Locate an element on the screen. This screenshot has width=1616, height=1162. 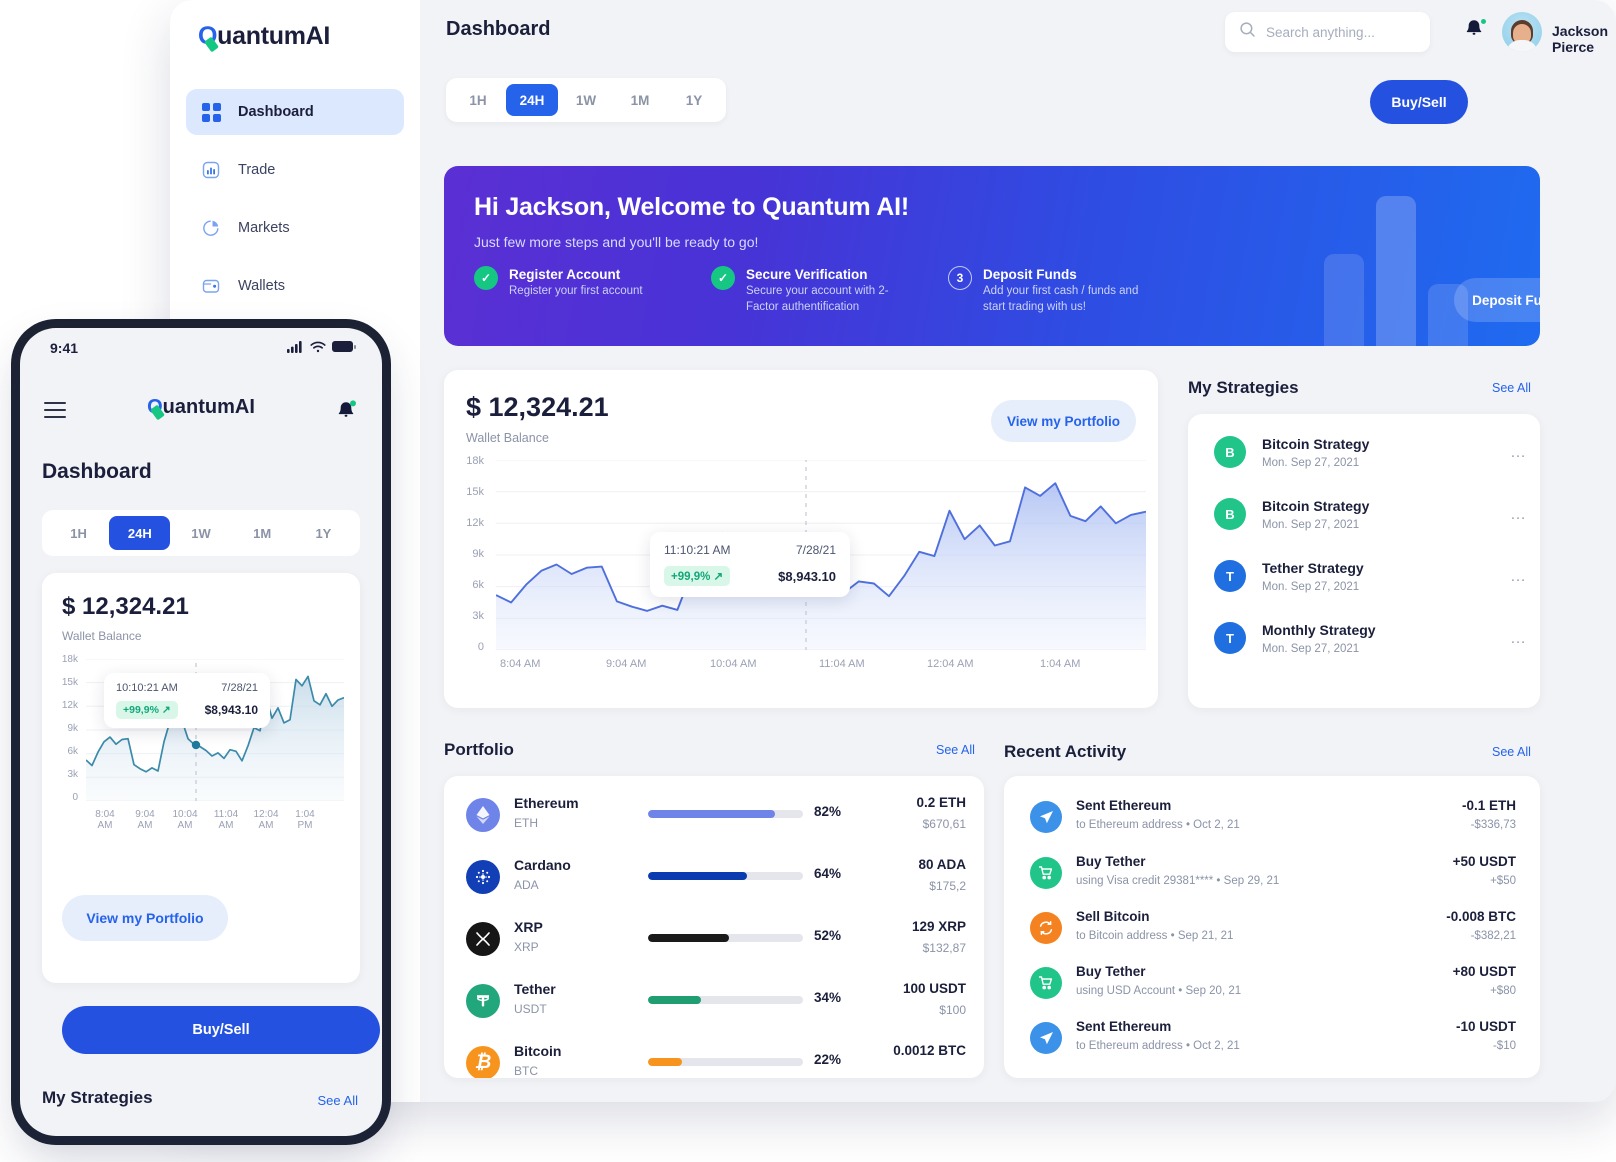
y-tick: 12k is located at coordinates (69, 705).